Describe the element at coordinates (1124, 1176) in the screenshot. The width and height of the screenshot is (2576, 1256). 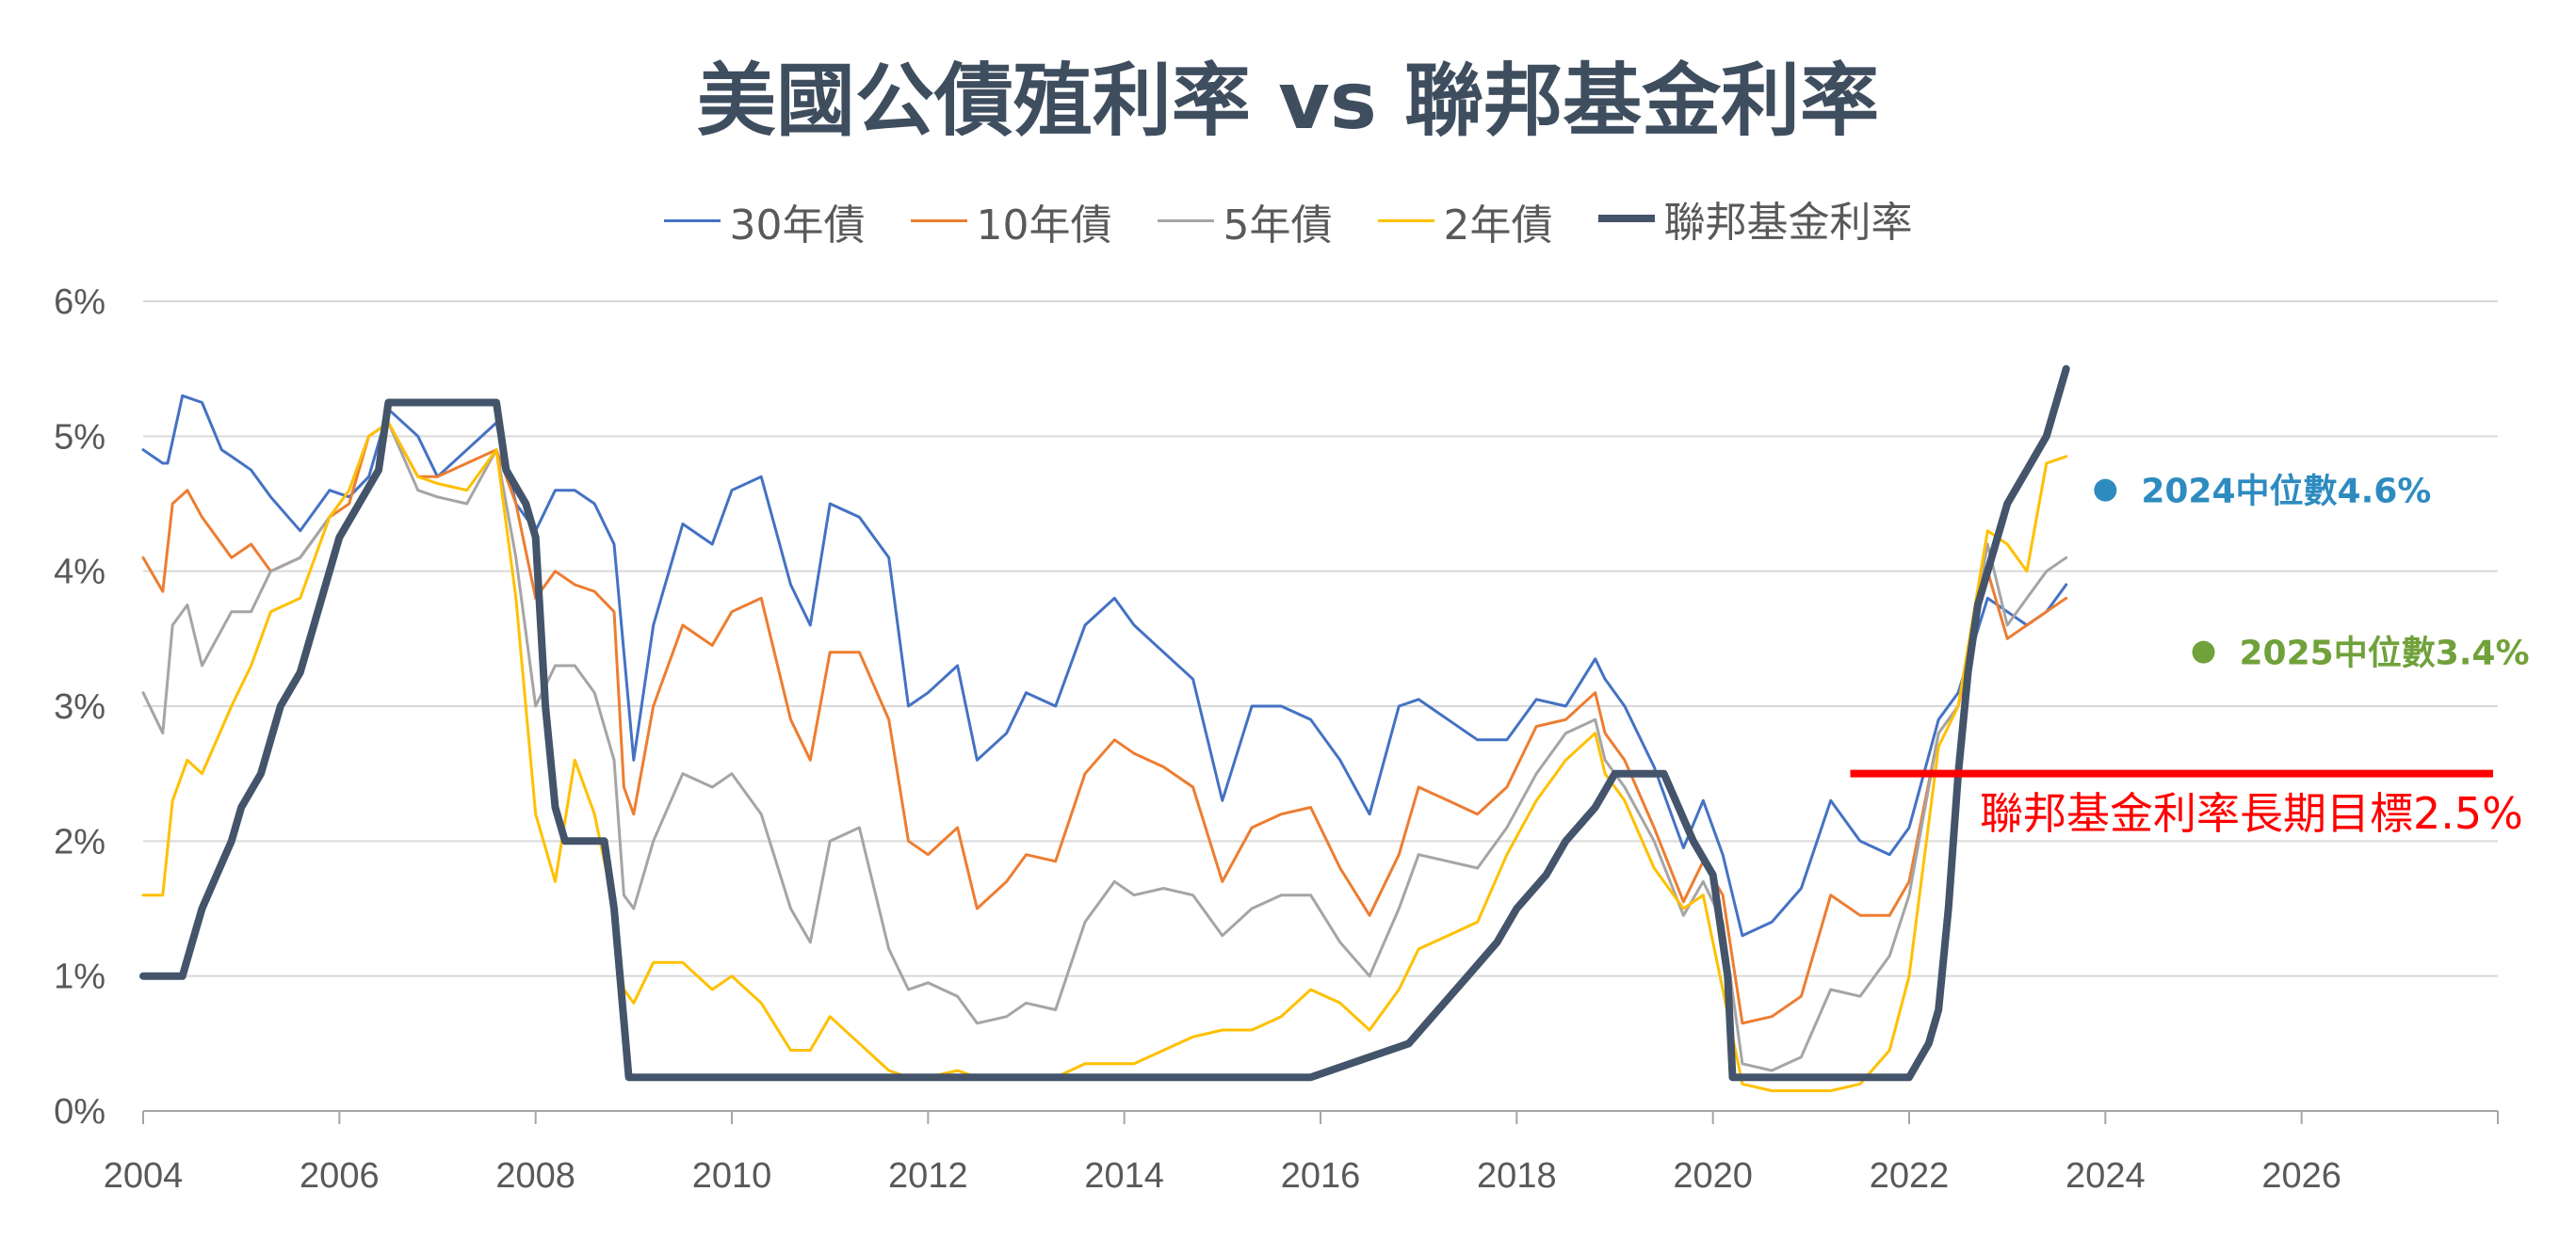
I see `x-tick-label: 2014` at that location.